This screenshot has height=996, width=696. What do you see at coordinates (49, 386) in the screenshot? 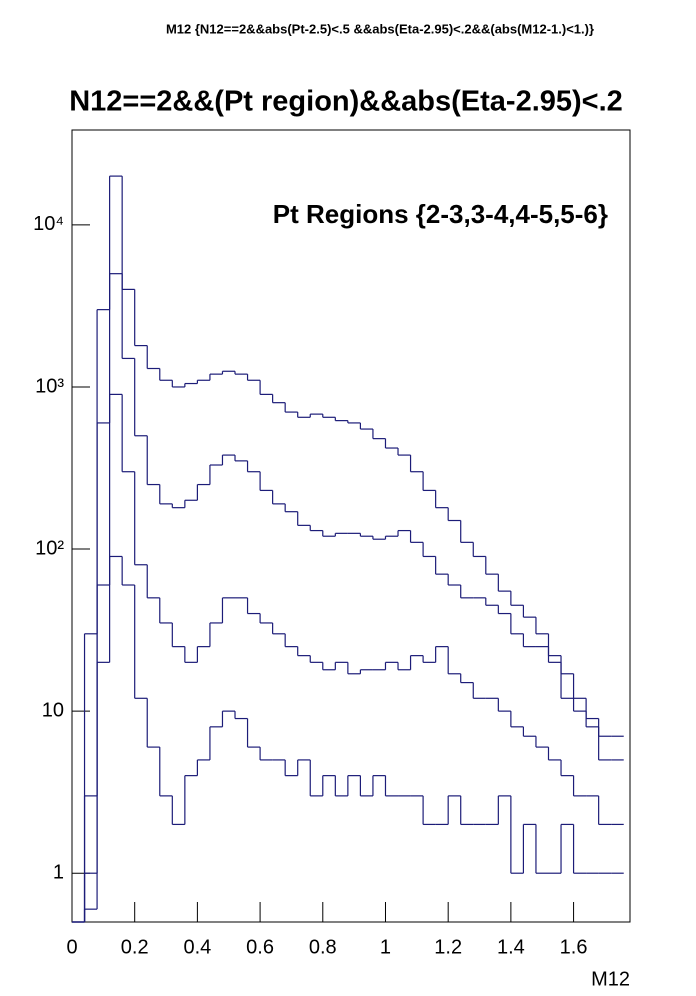
I see `y-tick-label: 10³` at bounding box center [49, 386].